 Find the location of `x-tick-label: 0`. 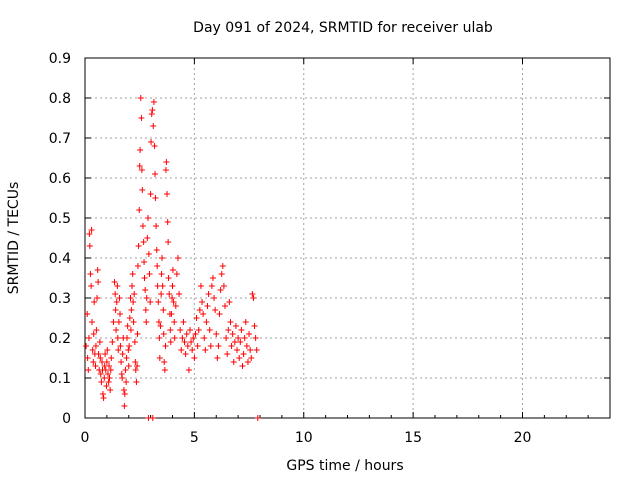

x-tick-label: 0 is located at coordinates (85, 438).